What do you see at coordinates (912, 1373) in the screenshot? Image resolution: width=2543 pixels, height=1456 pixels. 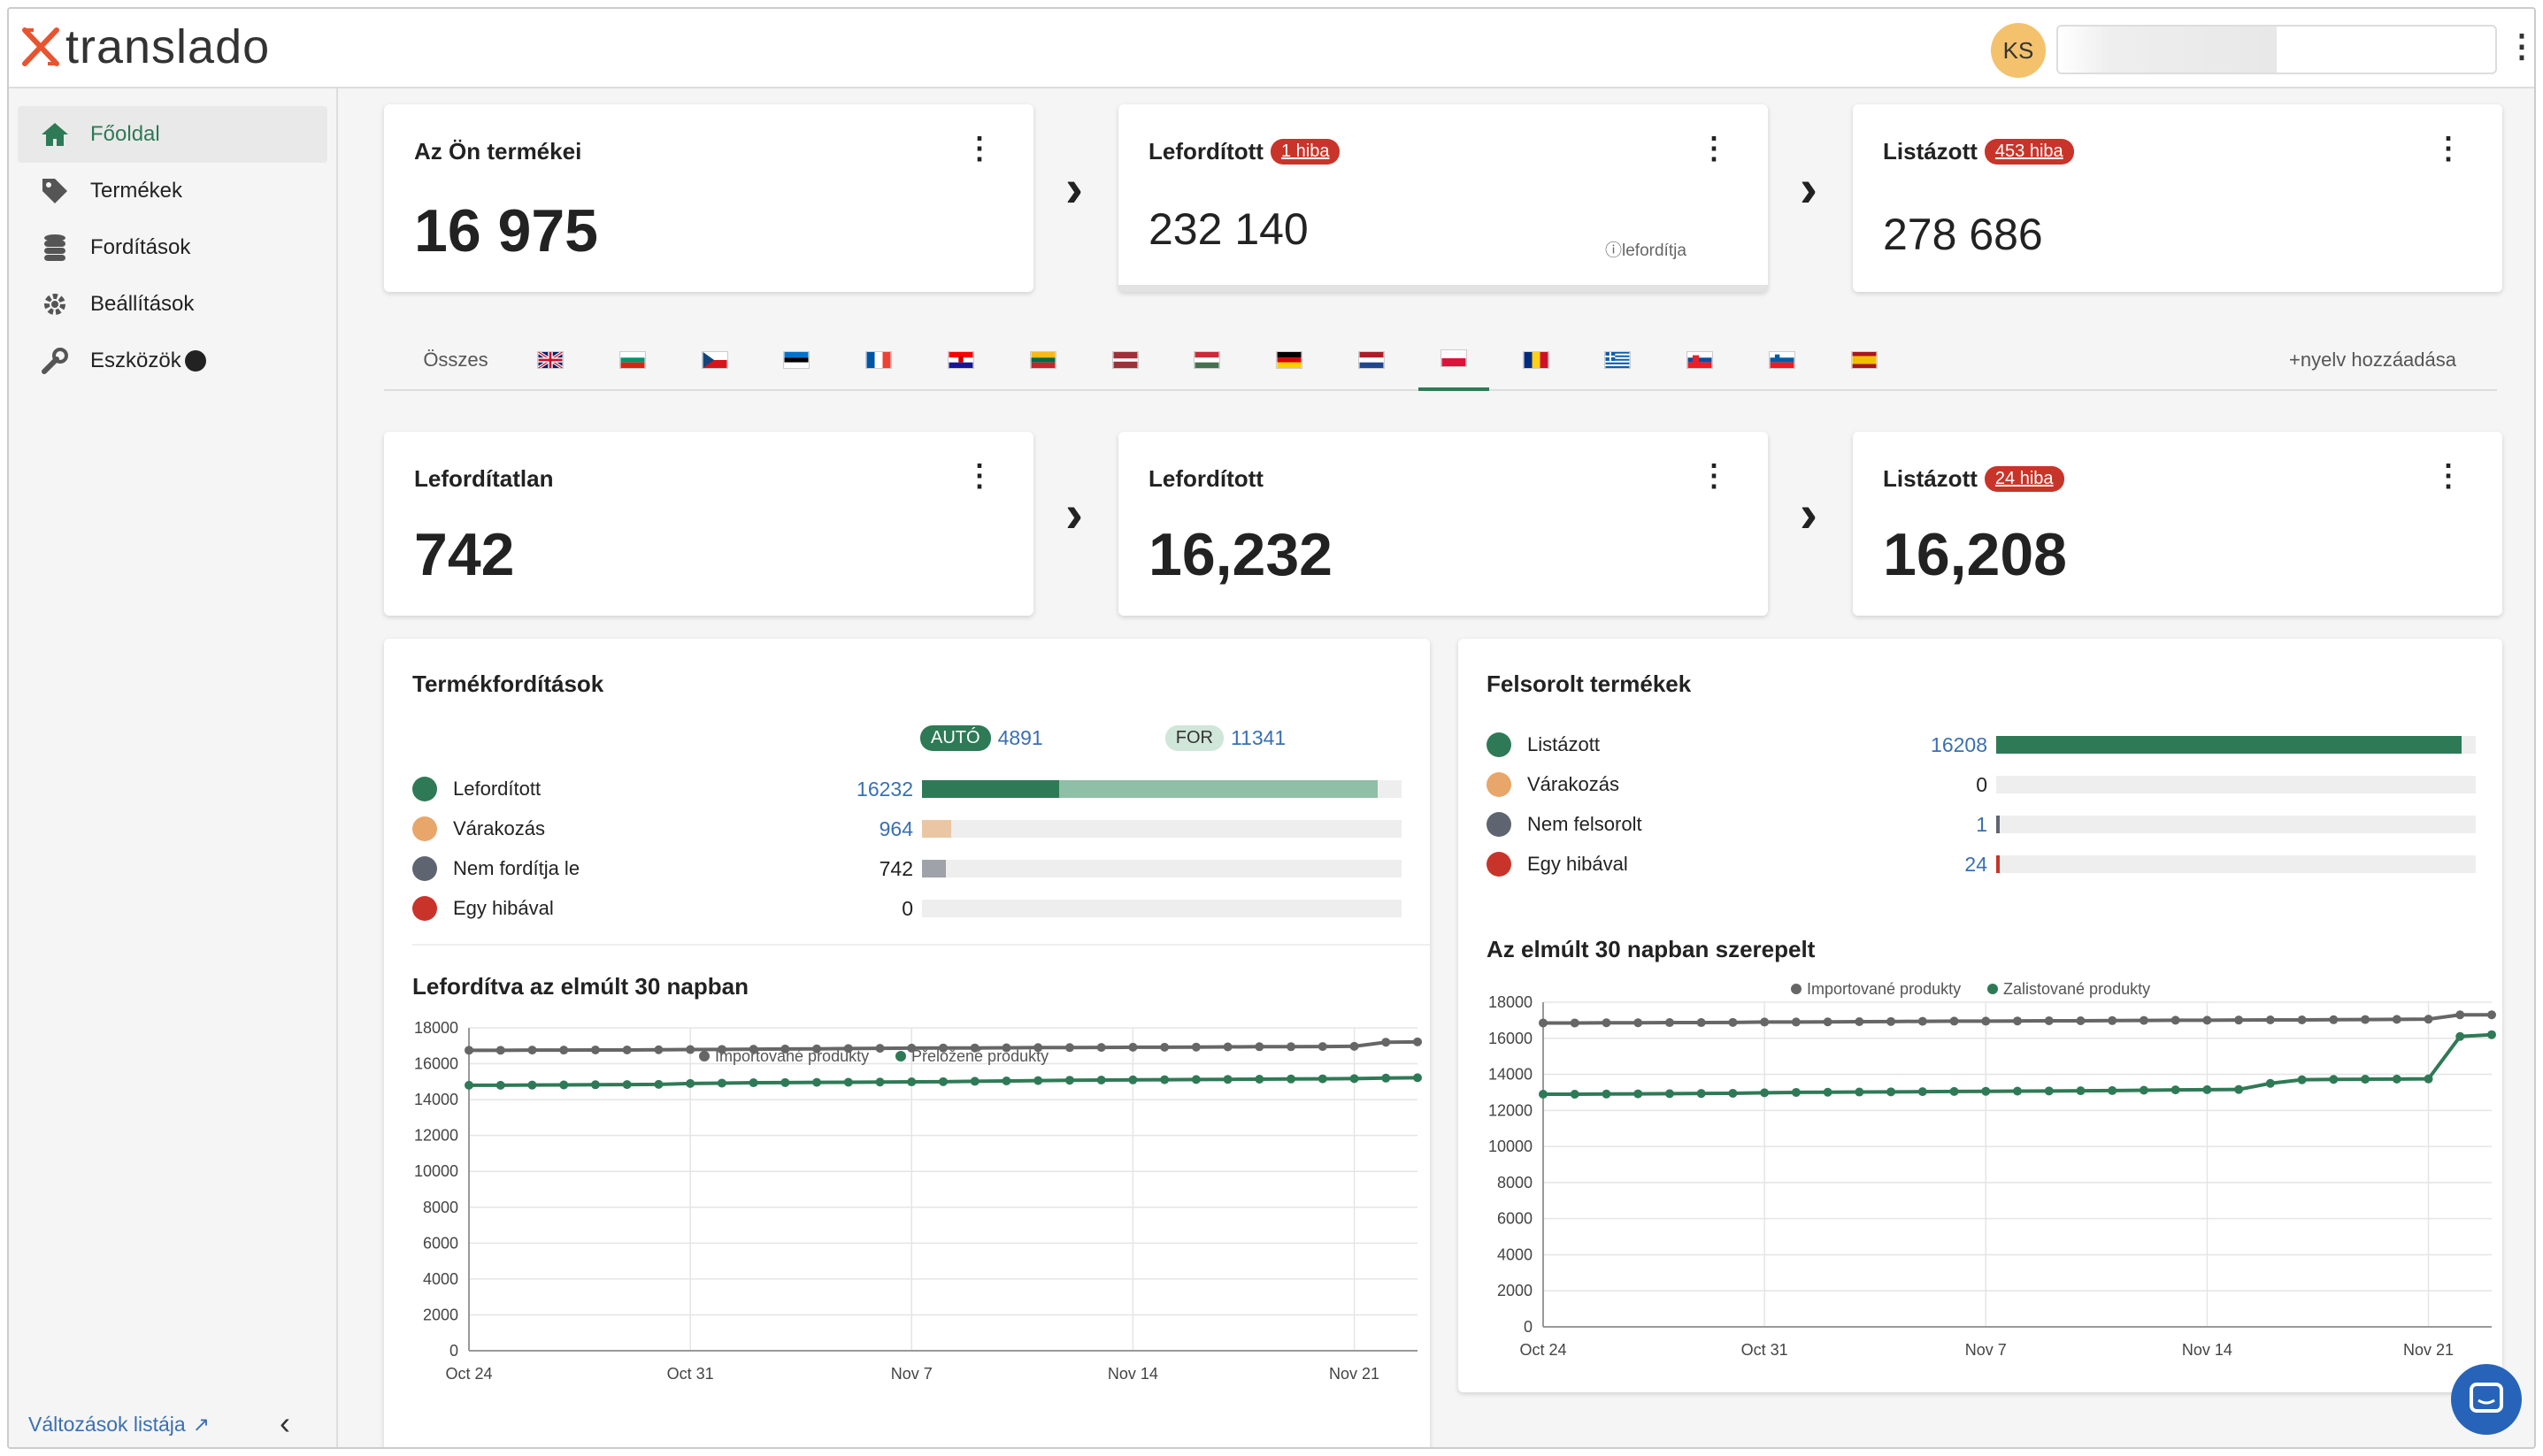 I see `x-tick-label: Nov 7` at bounding box center [912, 1373].